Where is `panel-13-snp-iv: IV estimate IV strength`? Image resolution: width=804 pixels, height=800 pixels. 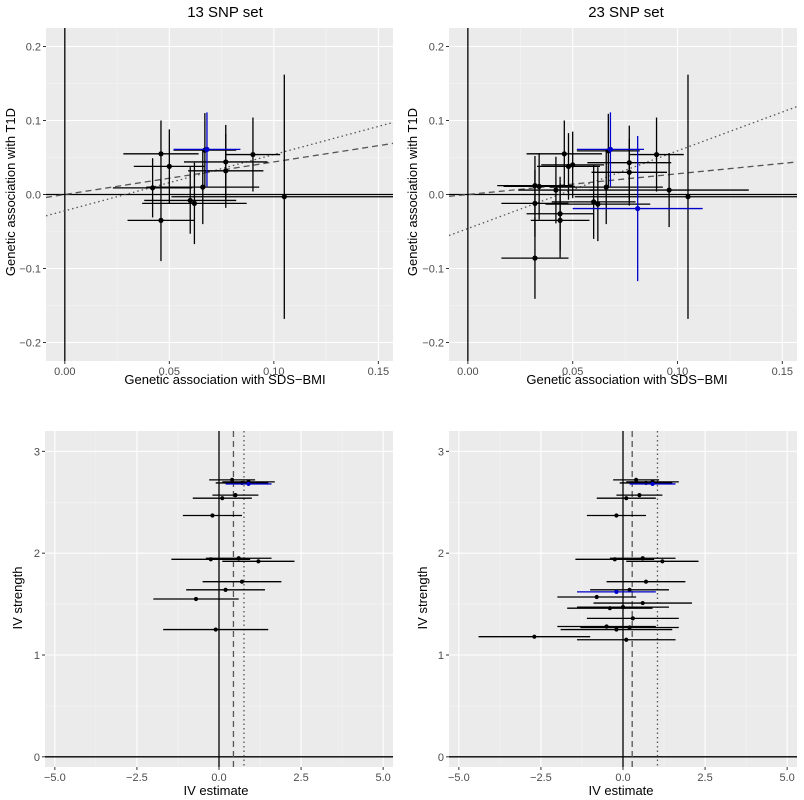 panel-13-snp-iv: IV estimate IV strength is located at coordinates (129, 682).